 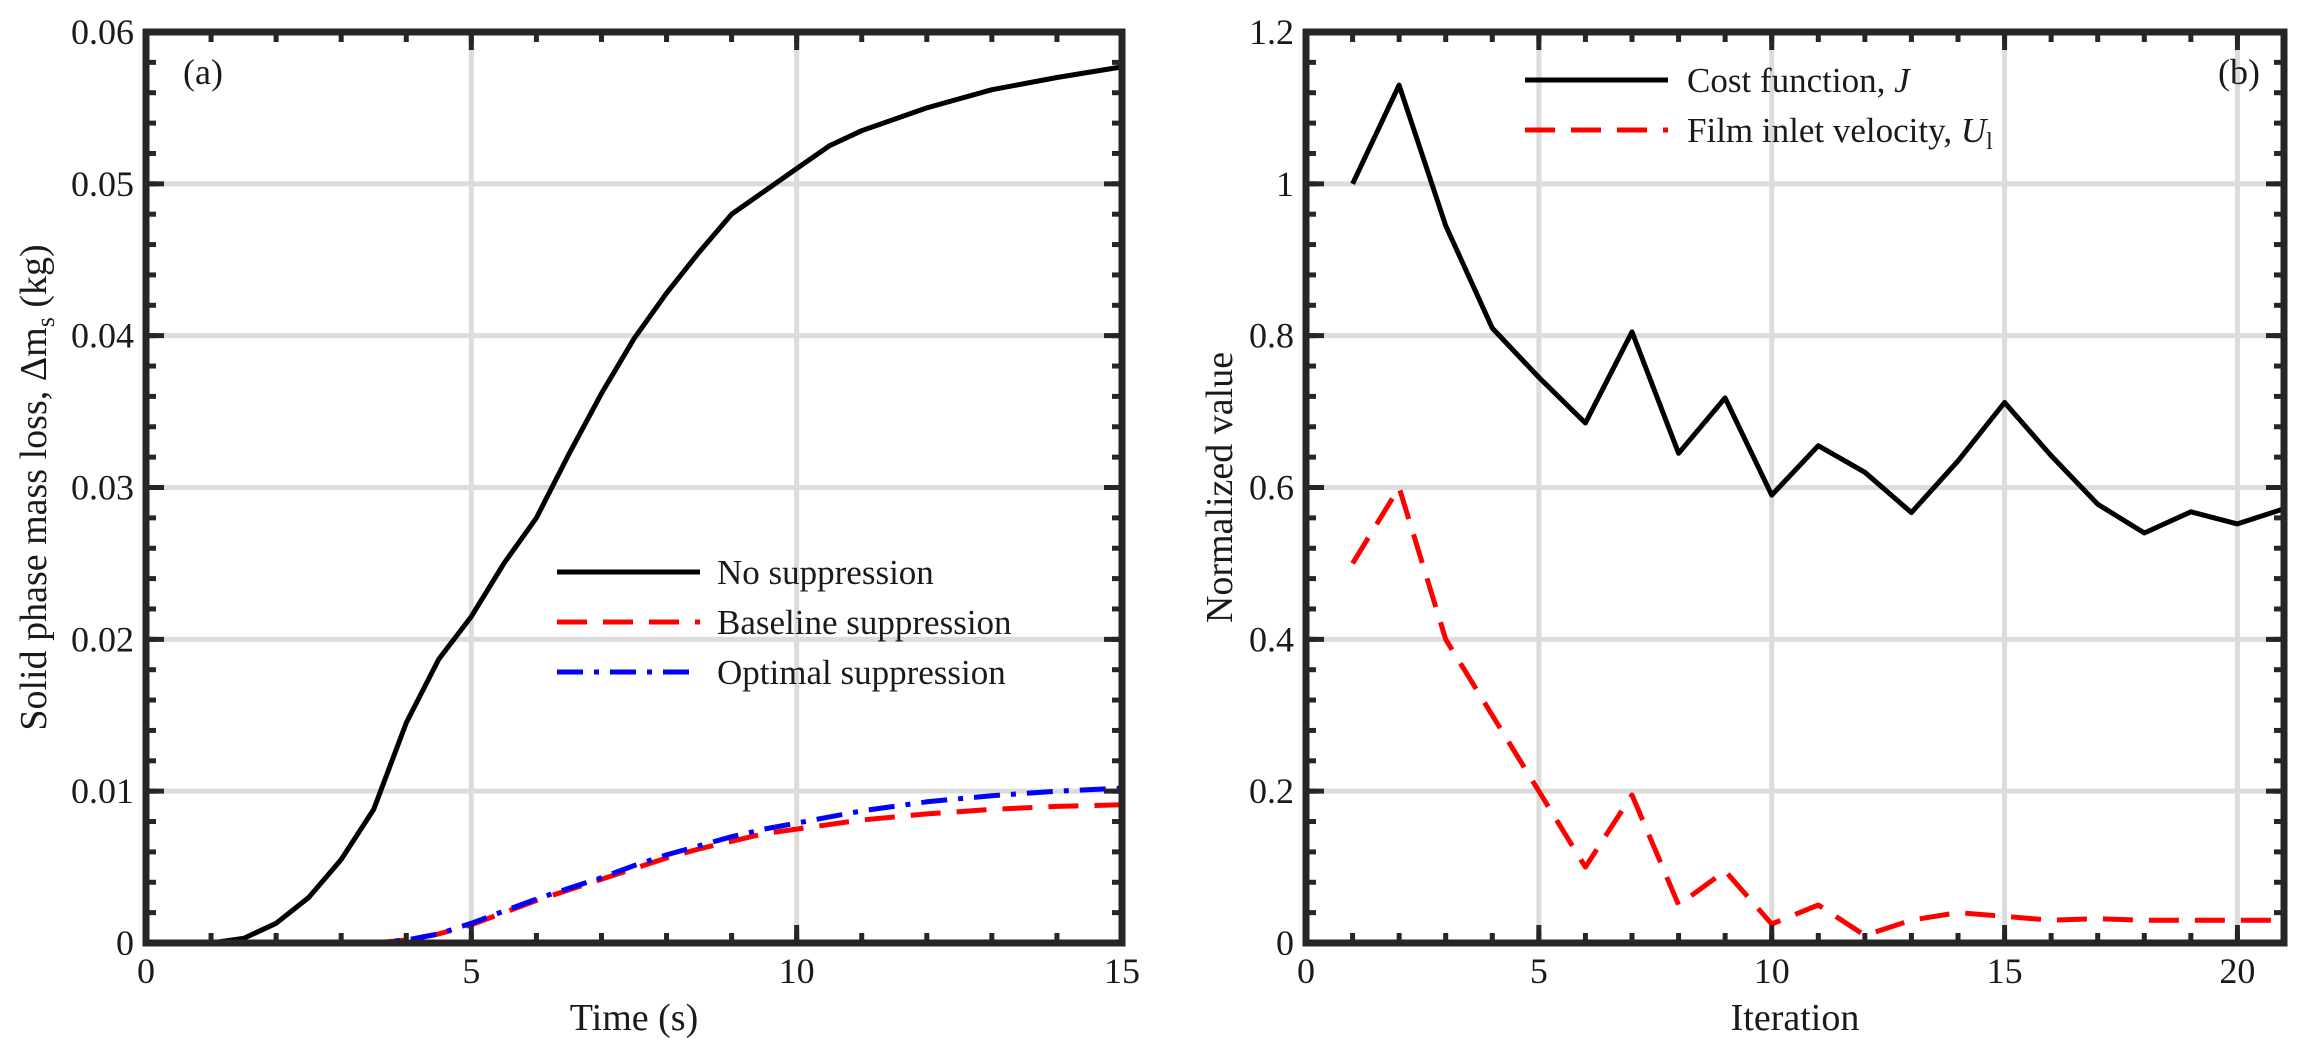 What do you see at coordinates (1271, 488) in the screenshot?
I see `y-tick-label: 0.6` at bounding box center [1271, 488].